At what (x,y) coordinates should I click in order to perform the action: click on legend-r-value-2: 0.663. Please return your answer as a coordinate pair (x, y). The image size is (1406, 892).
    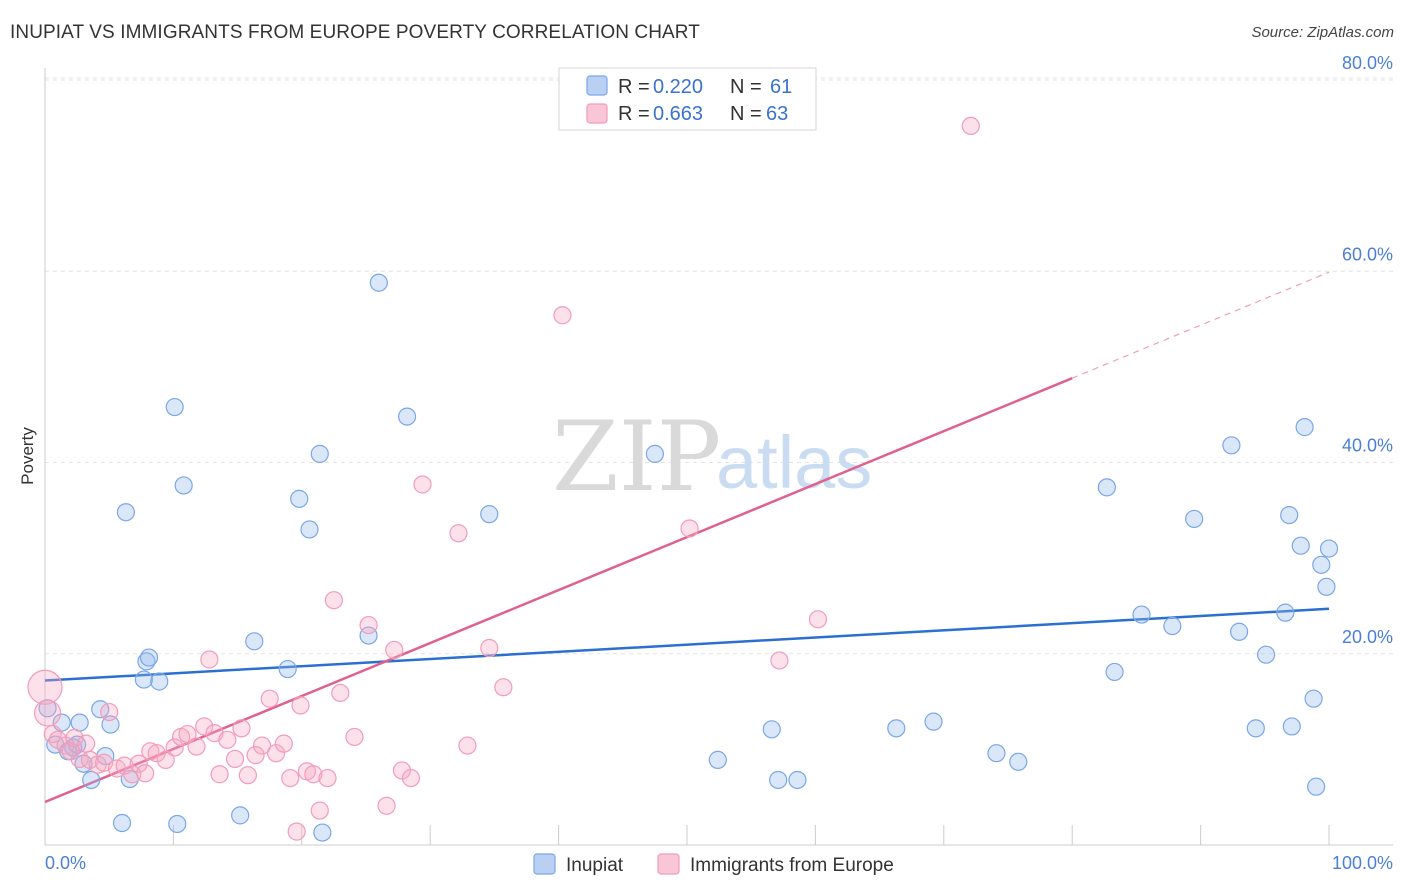
    Looking at the image, I should click on (678, 114).